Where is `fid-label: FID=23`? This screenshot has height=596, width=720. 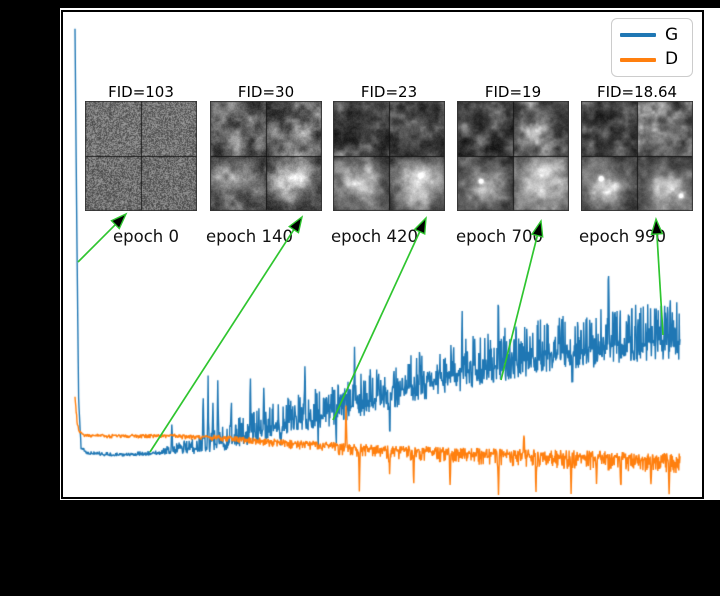
fid-label: FID=23 is located at coordinates (389, 92).